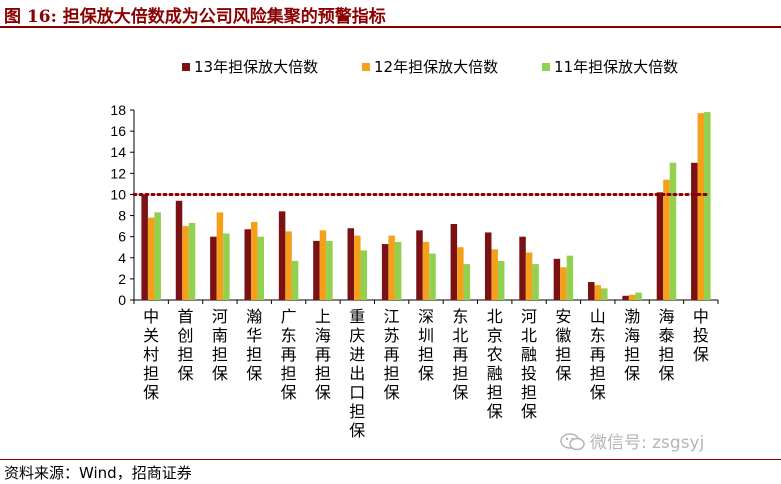 The image size is (781, 484). What do you see at coordinates (289, 354) in the screenshot?
I see `x-tick-label: 广东再担保` at bounding box center [289, 354].